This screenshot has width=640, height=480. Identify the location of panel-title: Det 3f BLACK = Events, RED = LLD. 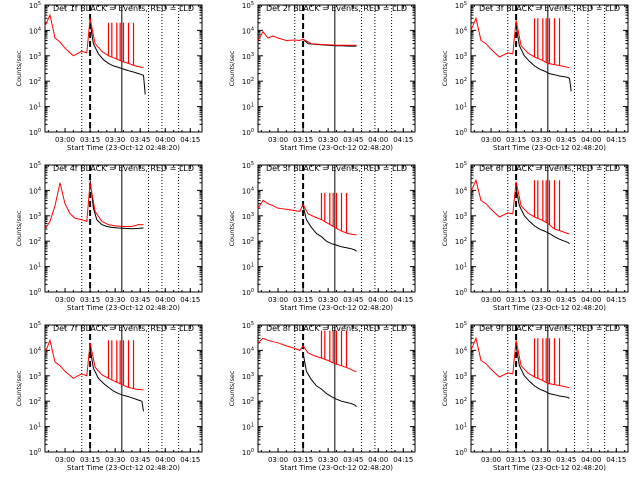
(549, 8).